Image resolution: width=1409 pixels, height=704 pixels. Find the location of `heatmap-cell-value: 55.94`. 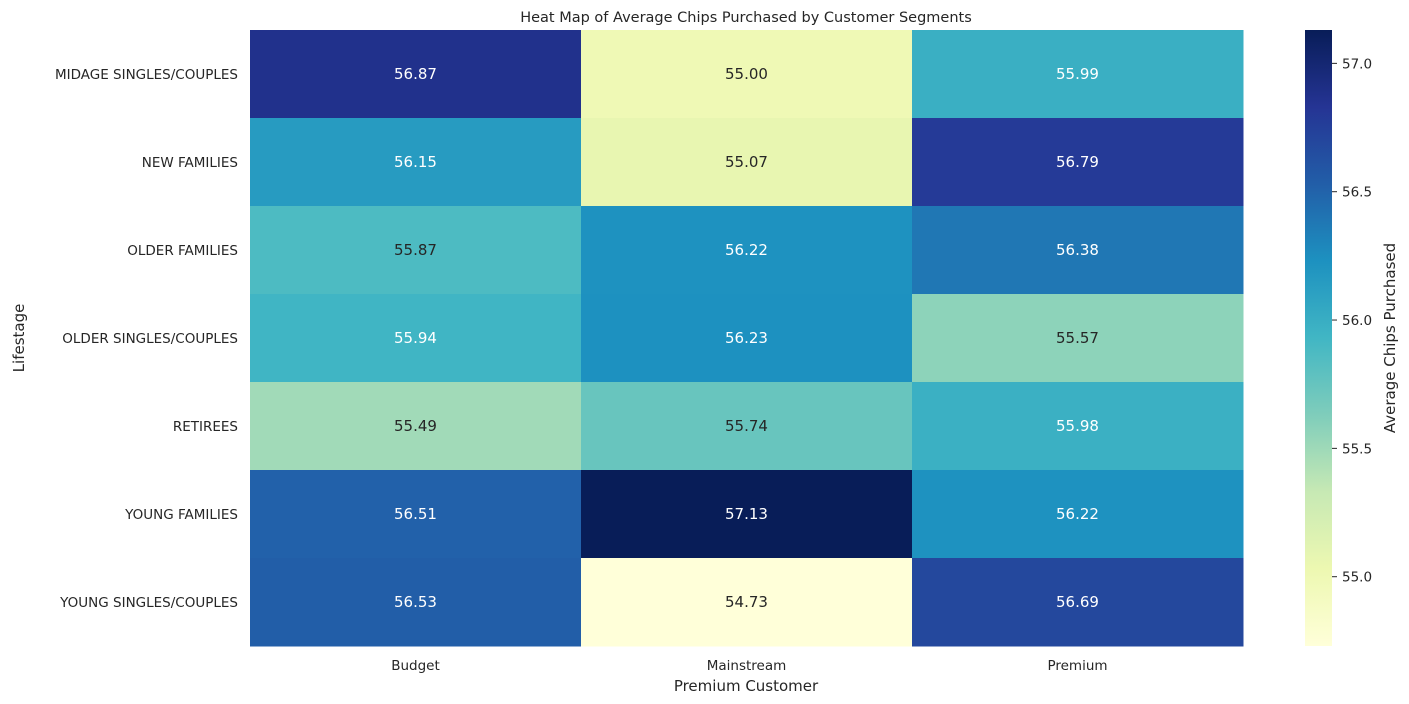

heatmap-cell-value: 55.94 is located at coordinates (415, 338).